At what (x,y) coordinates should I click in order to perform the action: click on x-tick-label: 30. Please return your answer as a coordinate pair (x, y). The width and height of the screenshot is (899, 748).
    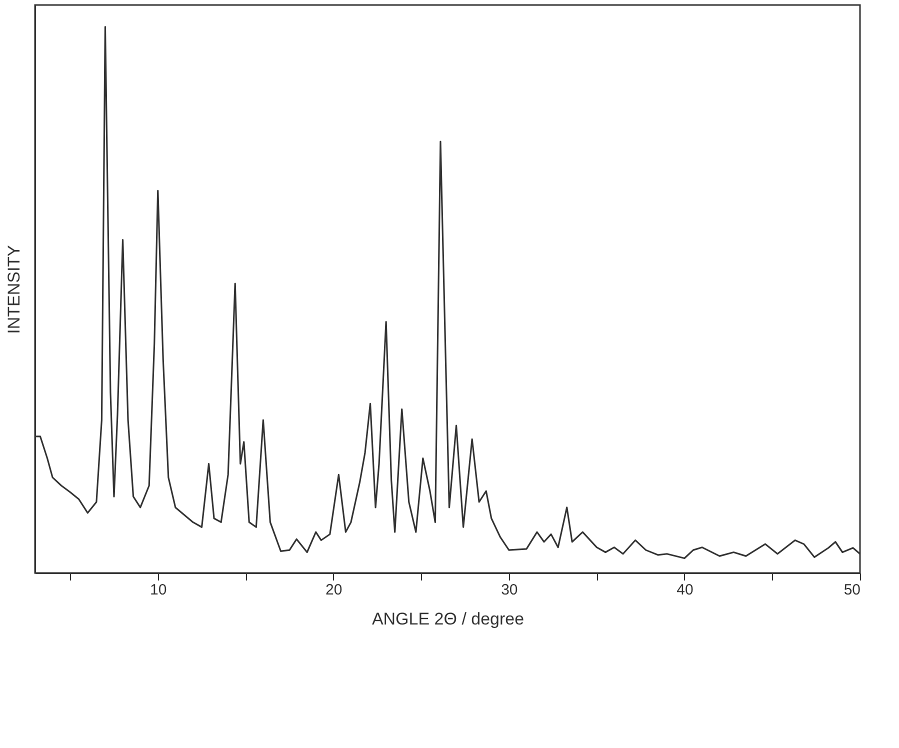
    Looking at the image, I should click on (509, 590).